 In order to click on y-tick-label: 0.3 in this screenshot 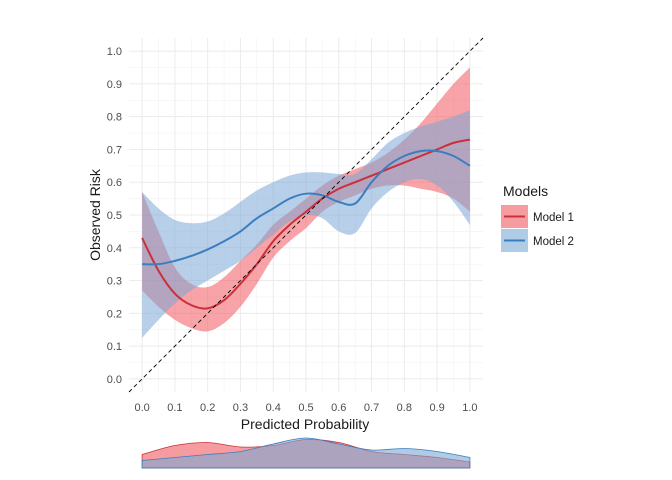, I will do `click(114, 282)`.